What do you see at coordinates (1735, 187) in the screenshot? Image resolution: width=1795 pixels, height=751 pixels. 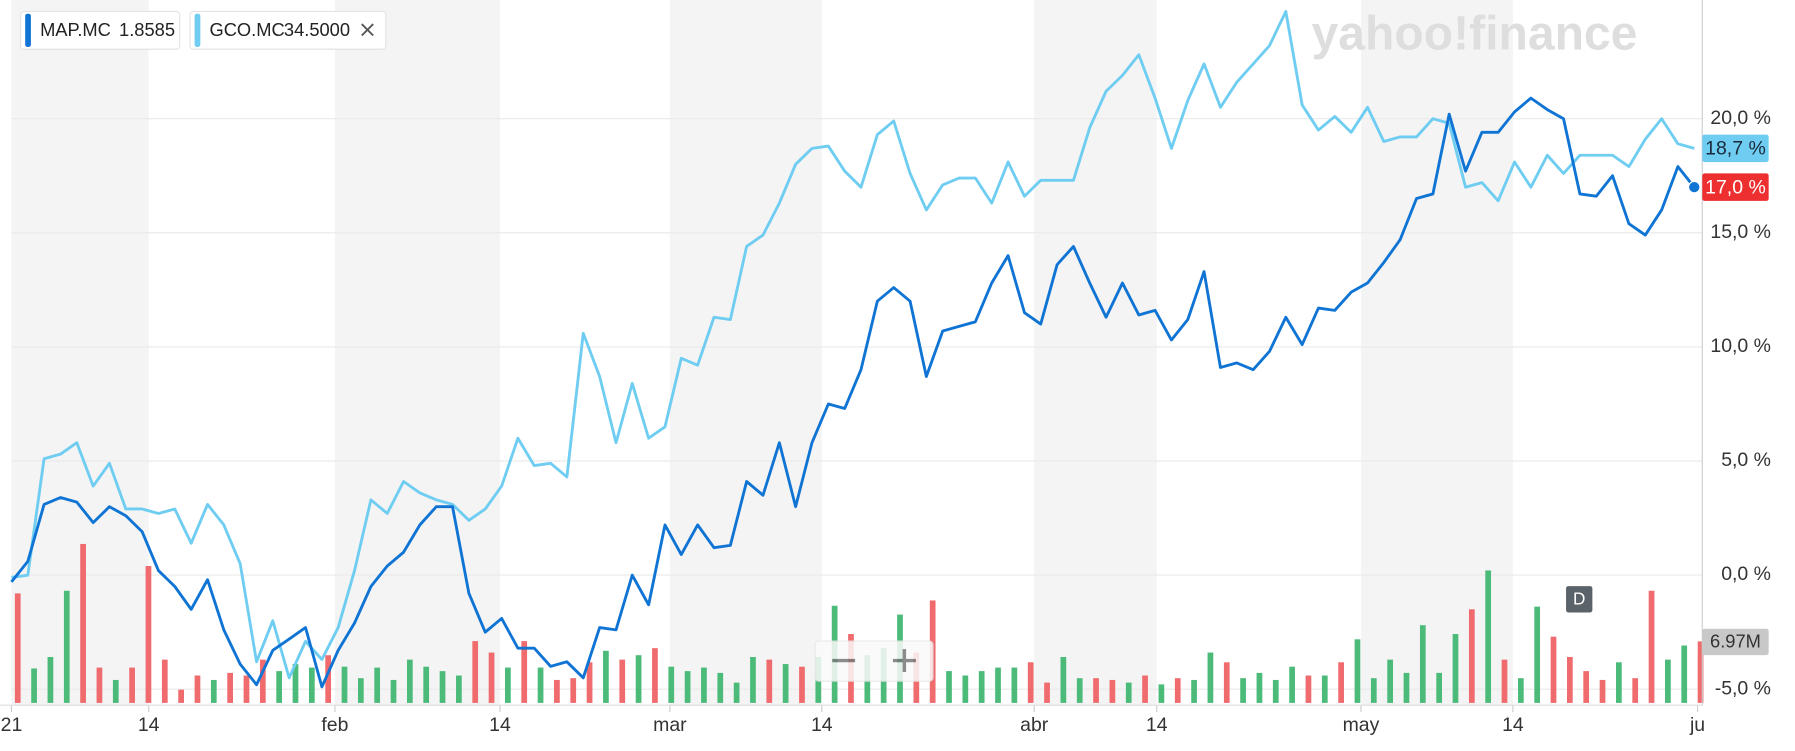 I see `last-value-label: 17,0 %` at bounding box center [1735, 187].